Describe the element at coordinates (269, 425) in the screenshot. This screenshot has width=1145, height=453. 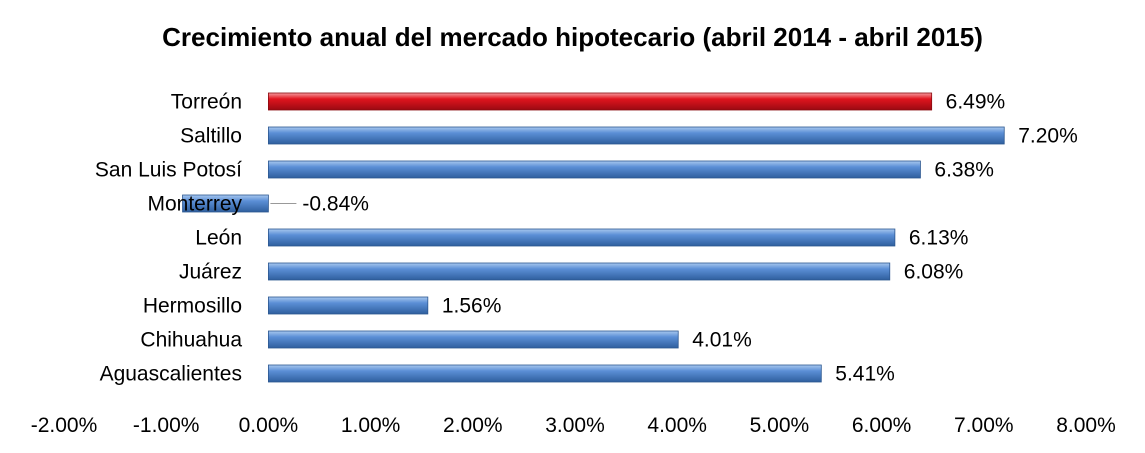
I see `x-tick-label: 0.00%` at that location.